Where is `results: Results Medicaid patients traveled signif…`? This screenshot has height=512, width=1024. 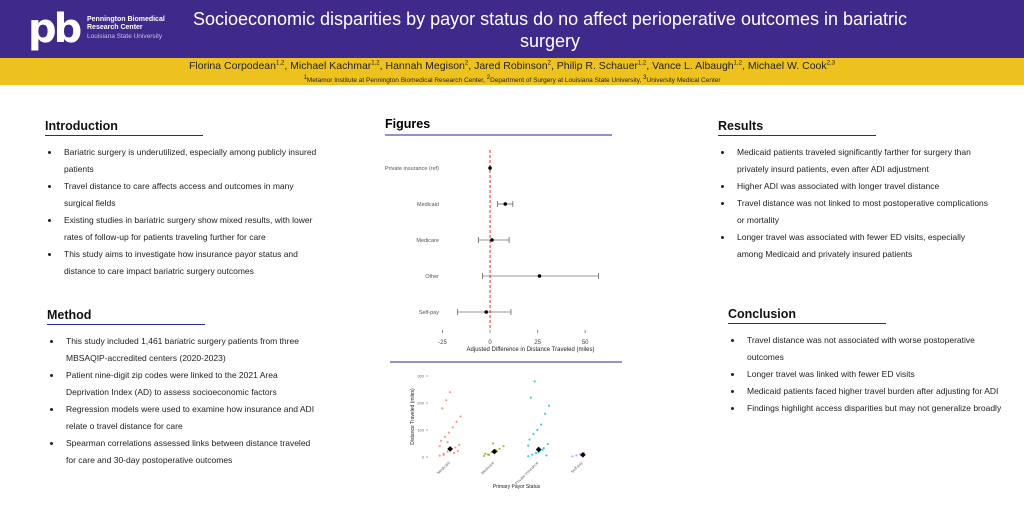 results: Results Medicaid patients traveled signif… is located at coordinates (855, 191).